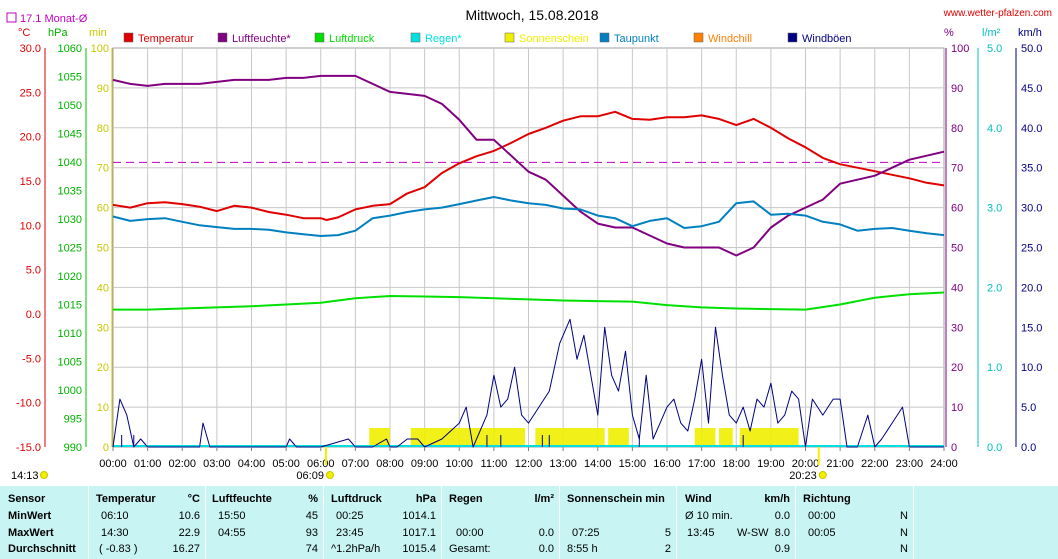 The height and width of the screenshot is (559, 1058). Describe the element at coordinates (1031, 169) in the screenshot. I see `wind-tick-label: 35.0` at that location.